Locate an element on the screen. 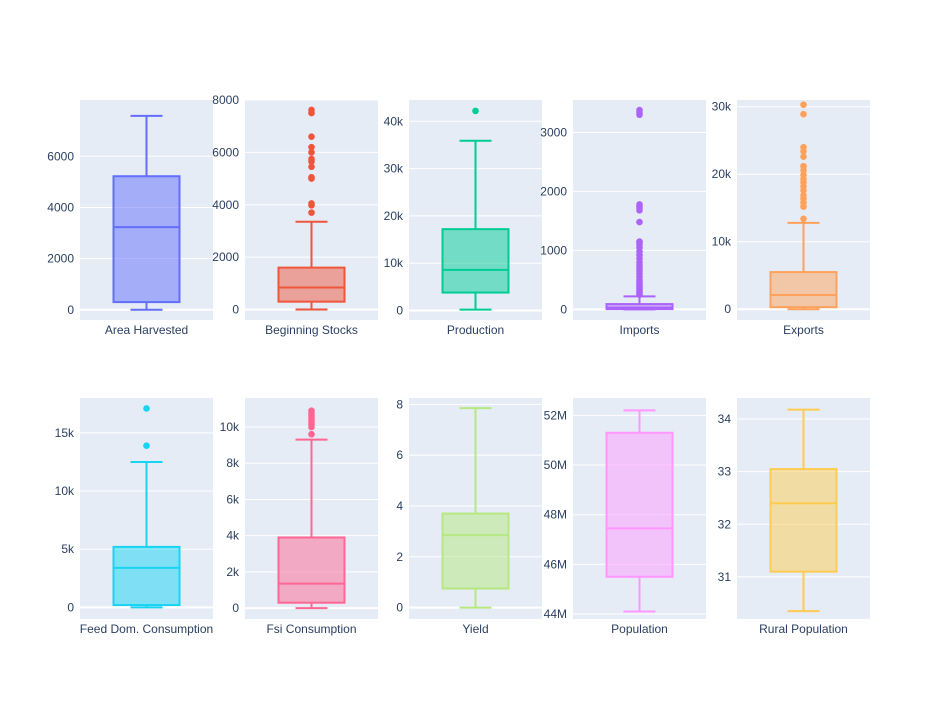 Image resolution: width=950 pixels, height=705 pixels. y-tick-label: 3000 is located at coordinates (553, 132).